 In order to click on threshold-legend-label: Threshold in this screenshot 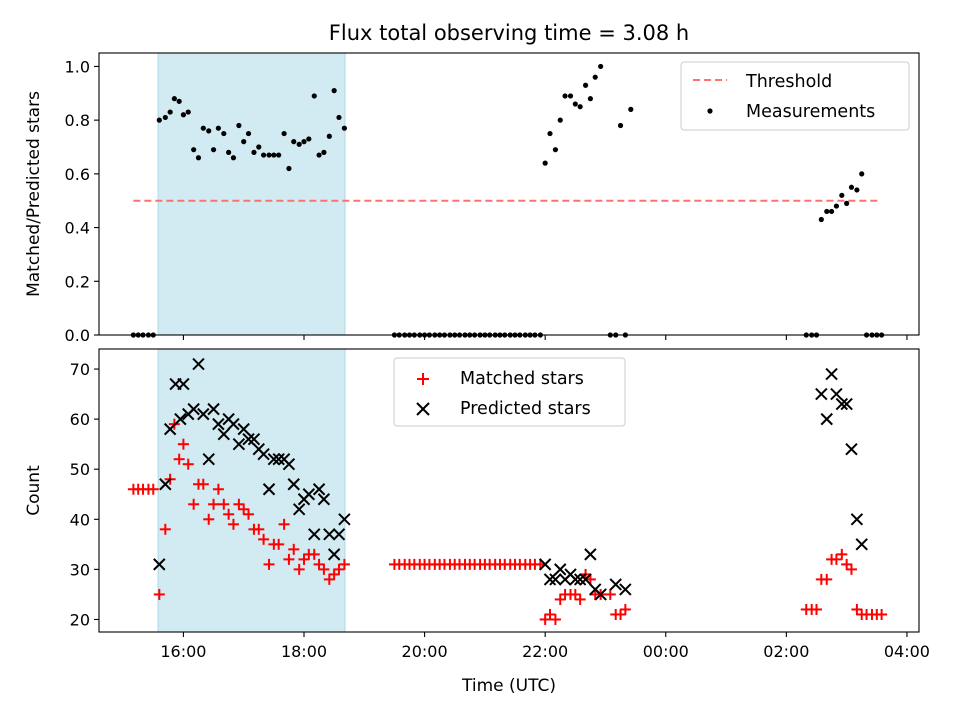, I will do `click(788, 82)`.